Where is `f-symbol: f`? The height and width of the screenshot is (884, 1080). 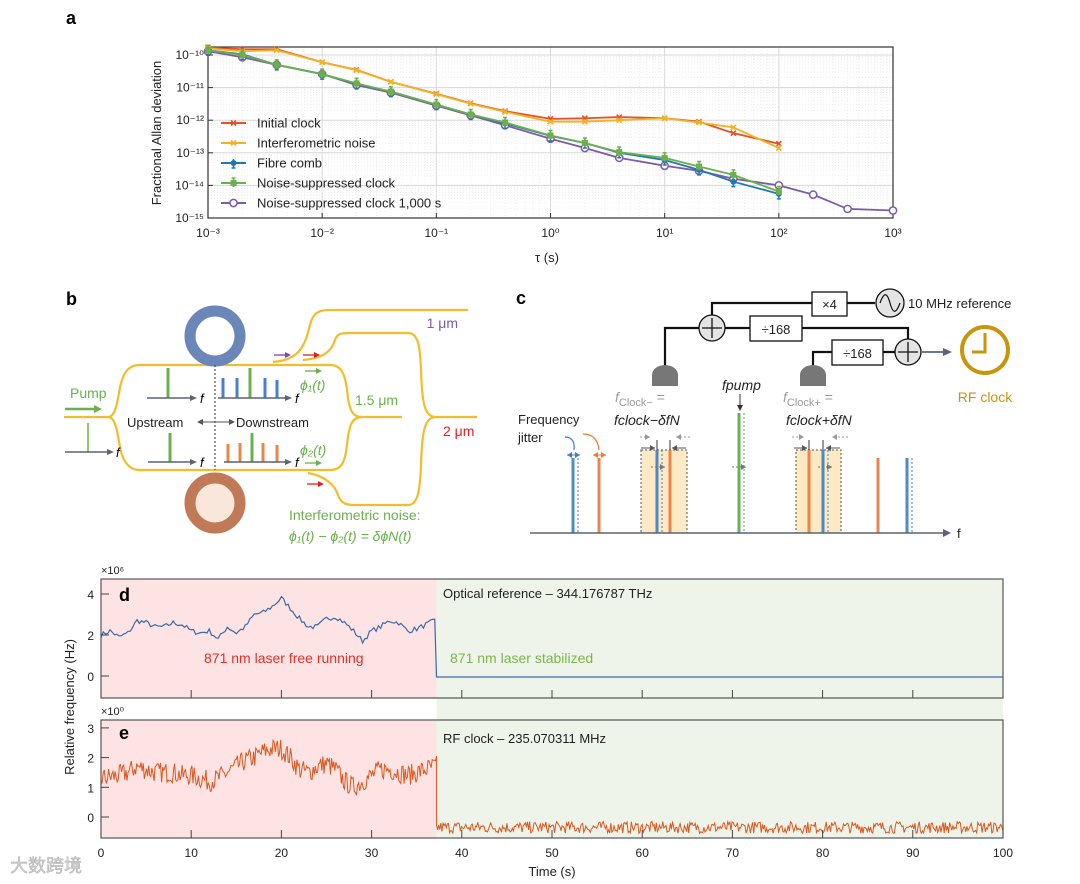
f-symbol: f is located at coordinates (618, 397).